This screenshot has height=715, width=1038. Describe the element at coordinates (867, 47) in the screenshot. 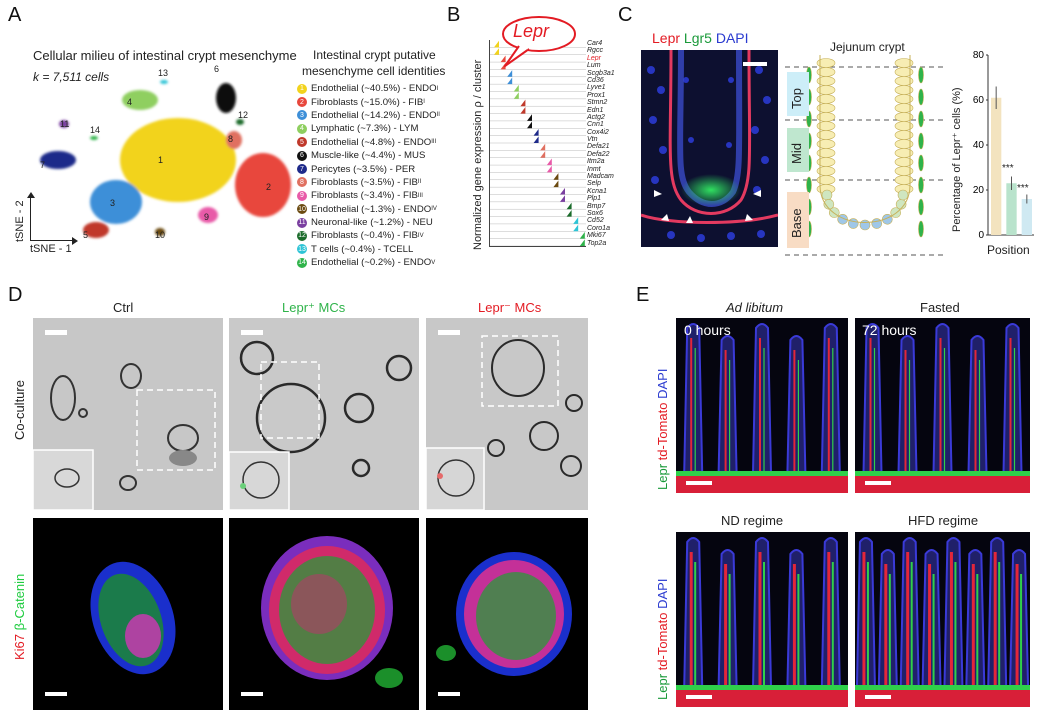

I see `jejunum-crypt-title: Jejunum crypt` at that location.